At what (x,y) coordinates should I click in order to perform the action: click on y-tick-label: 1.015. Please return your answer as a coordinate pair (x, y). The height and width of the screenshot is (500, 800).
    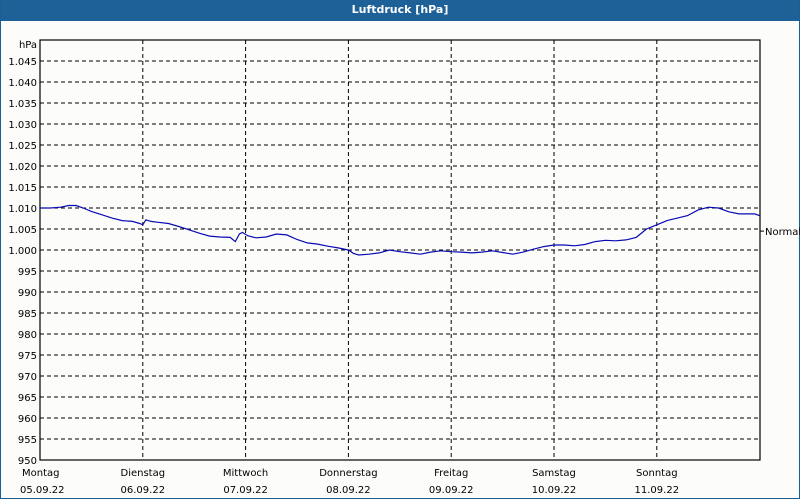
    Looking at the image, I should click on (22, 188).